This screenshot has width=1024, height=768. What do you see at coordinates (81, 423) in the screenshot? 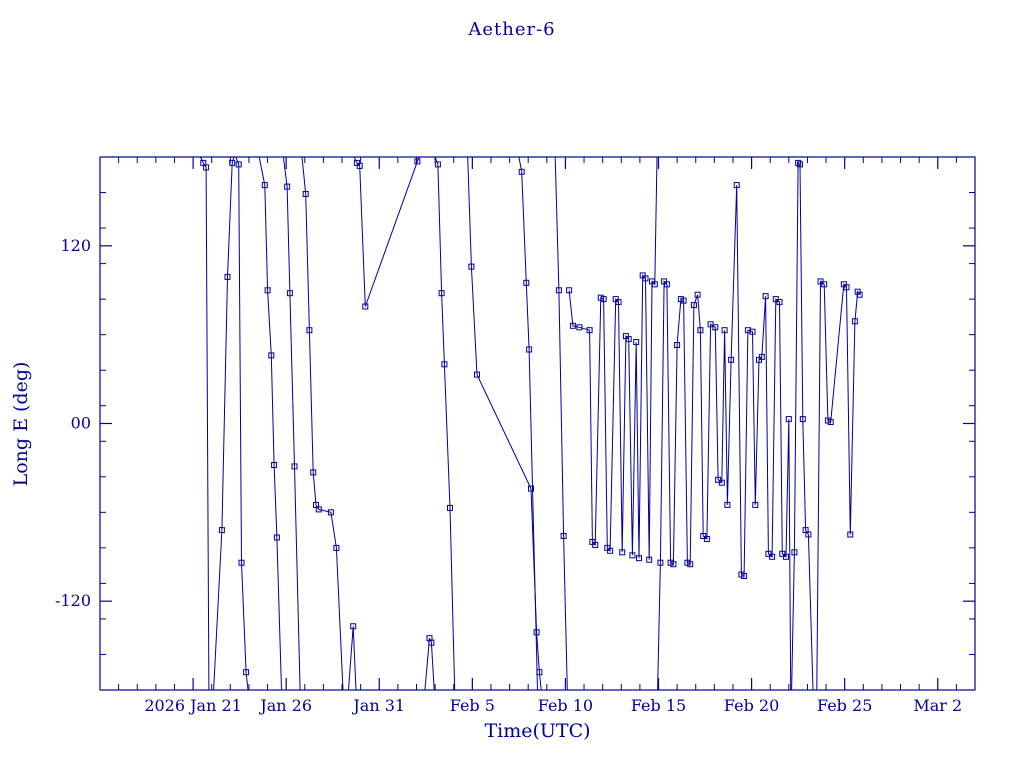
I see `y-tick-label: 00` at bounding box center [81, 423].